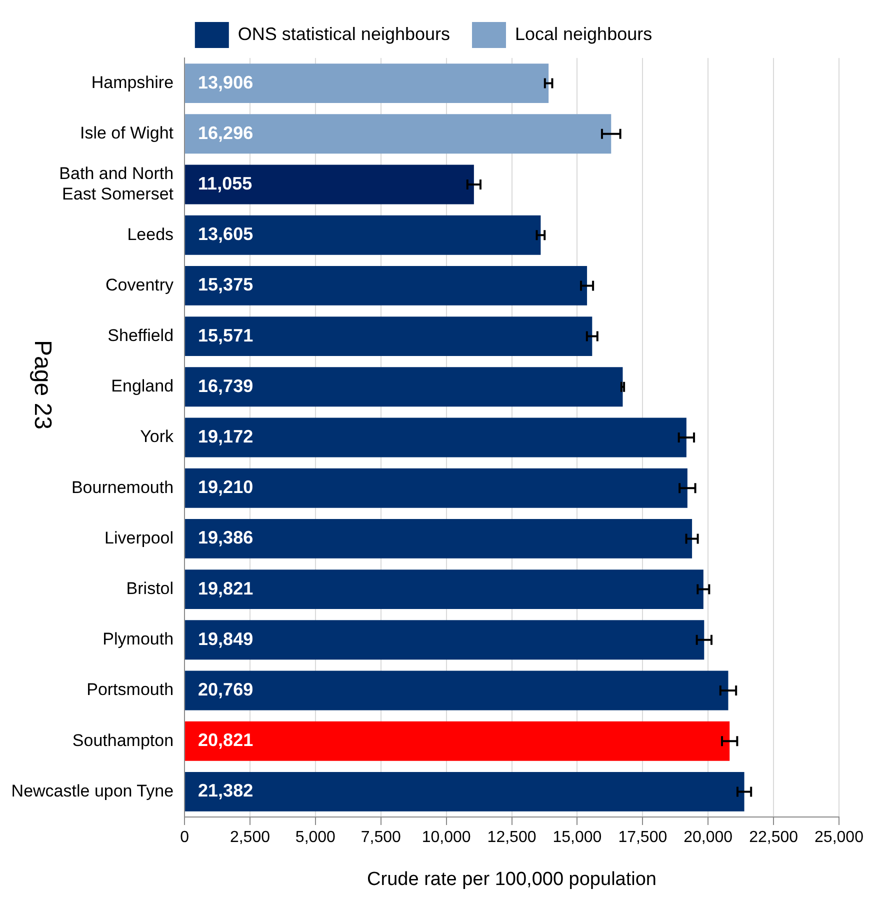  What do you see at coordinates (708, 837) in the screenshot?
I see `x-tick-label: 20,000` at bounding box center [708, 837].